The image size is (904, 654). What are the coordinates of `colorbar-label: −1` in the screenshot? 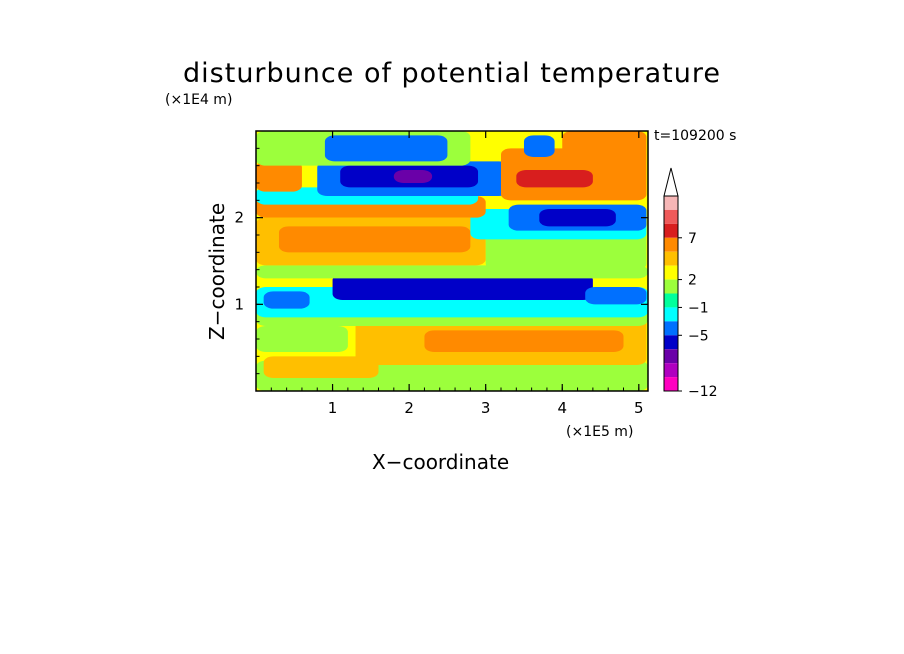 It's located at (698, 308).